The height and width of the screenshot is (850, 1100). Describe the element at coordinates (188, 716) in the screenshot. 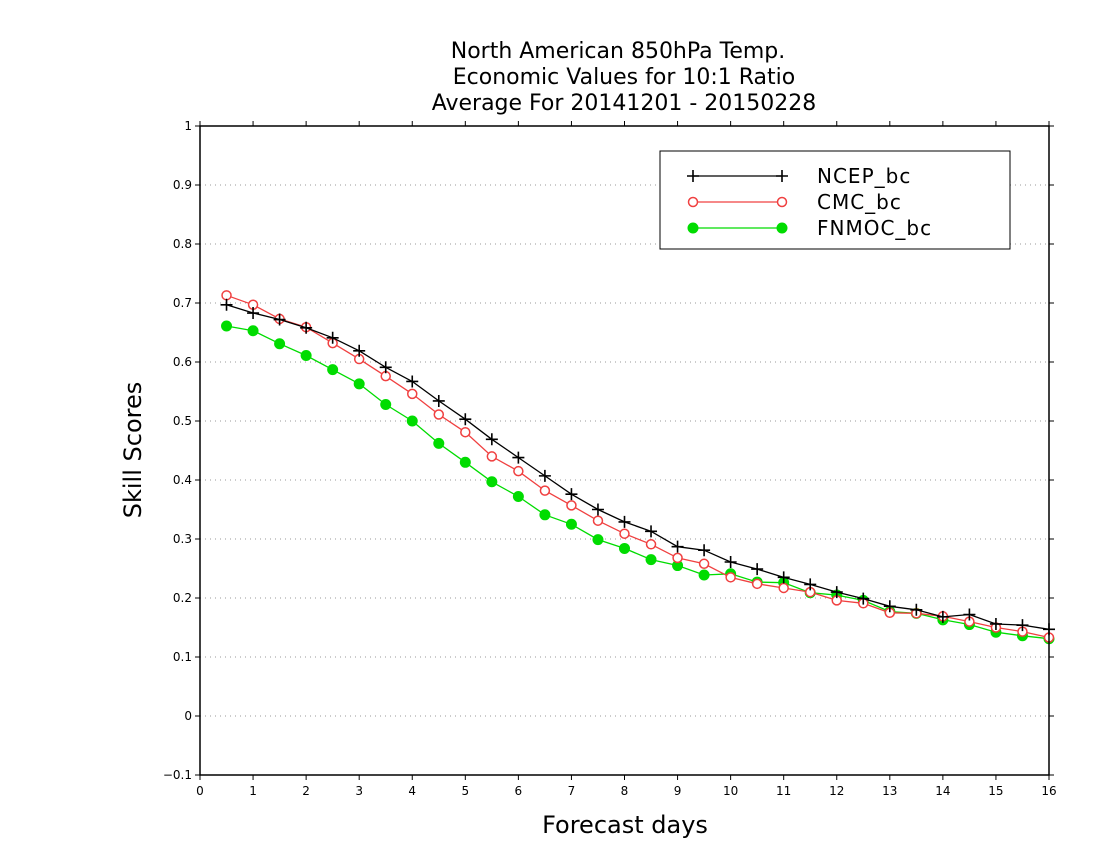

I see `y-tick-label: 0` at that location.